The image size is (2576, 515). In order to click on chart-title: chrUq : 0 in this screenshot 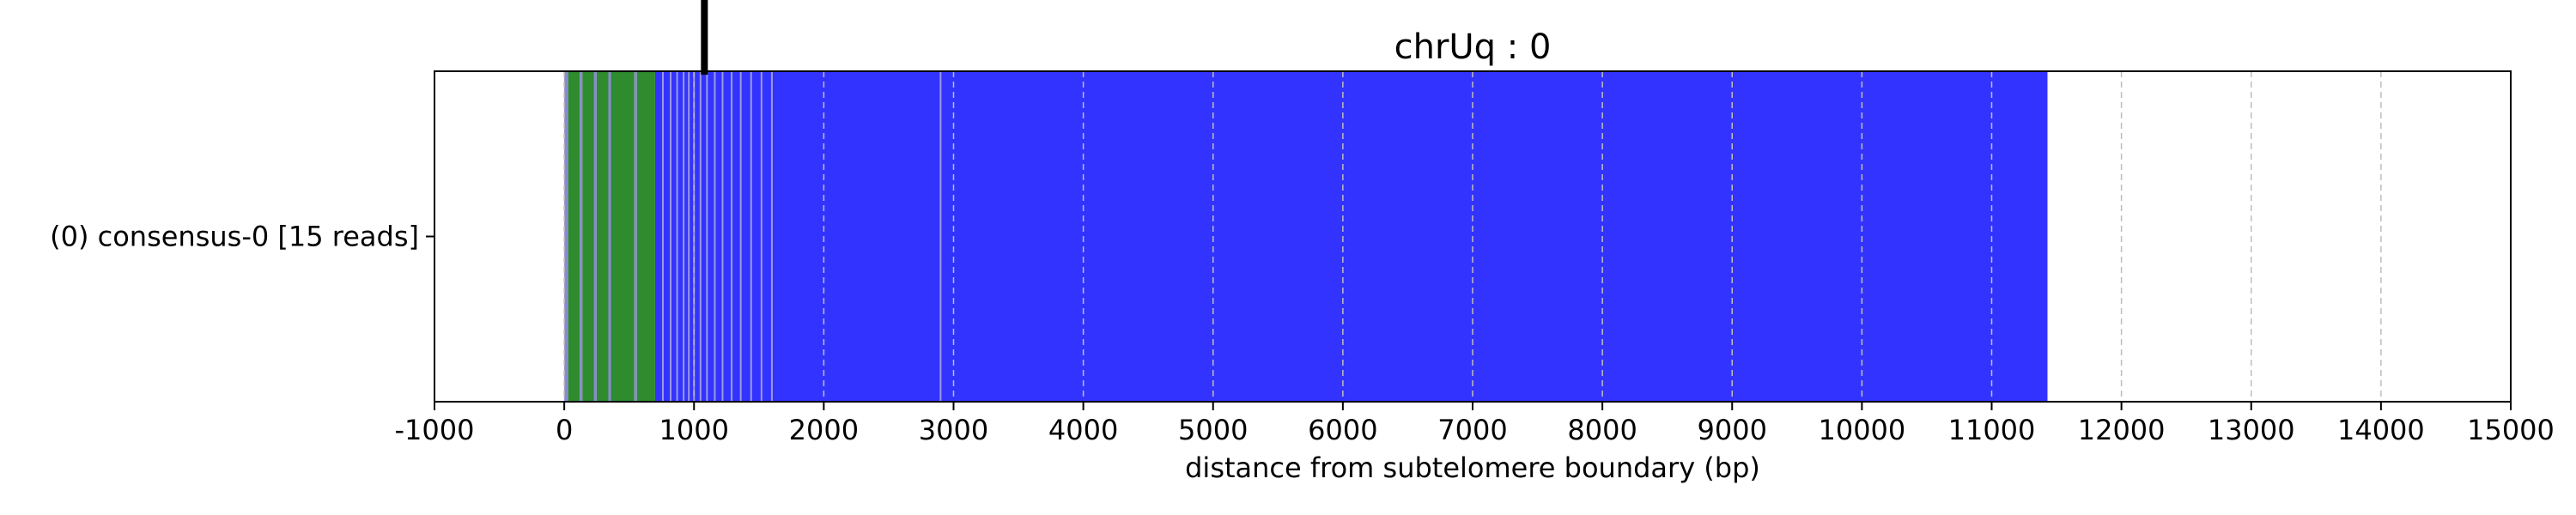, I will do `click(1473, 47)`.